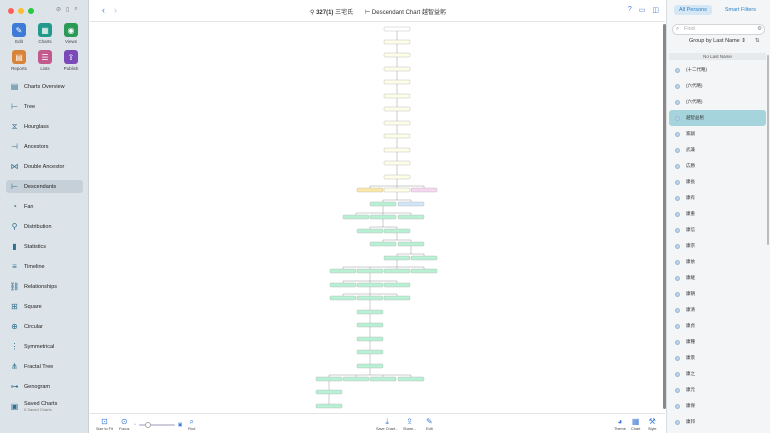 The height and width of the screenshot is (433, 770). Describe the element at coordinates (717, 358) in the screenshot. I see `person-row: 康景` at that location.